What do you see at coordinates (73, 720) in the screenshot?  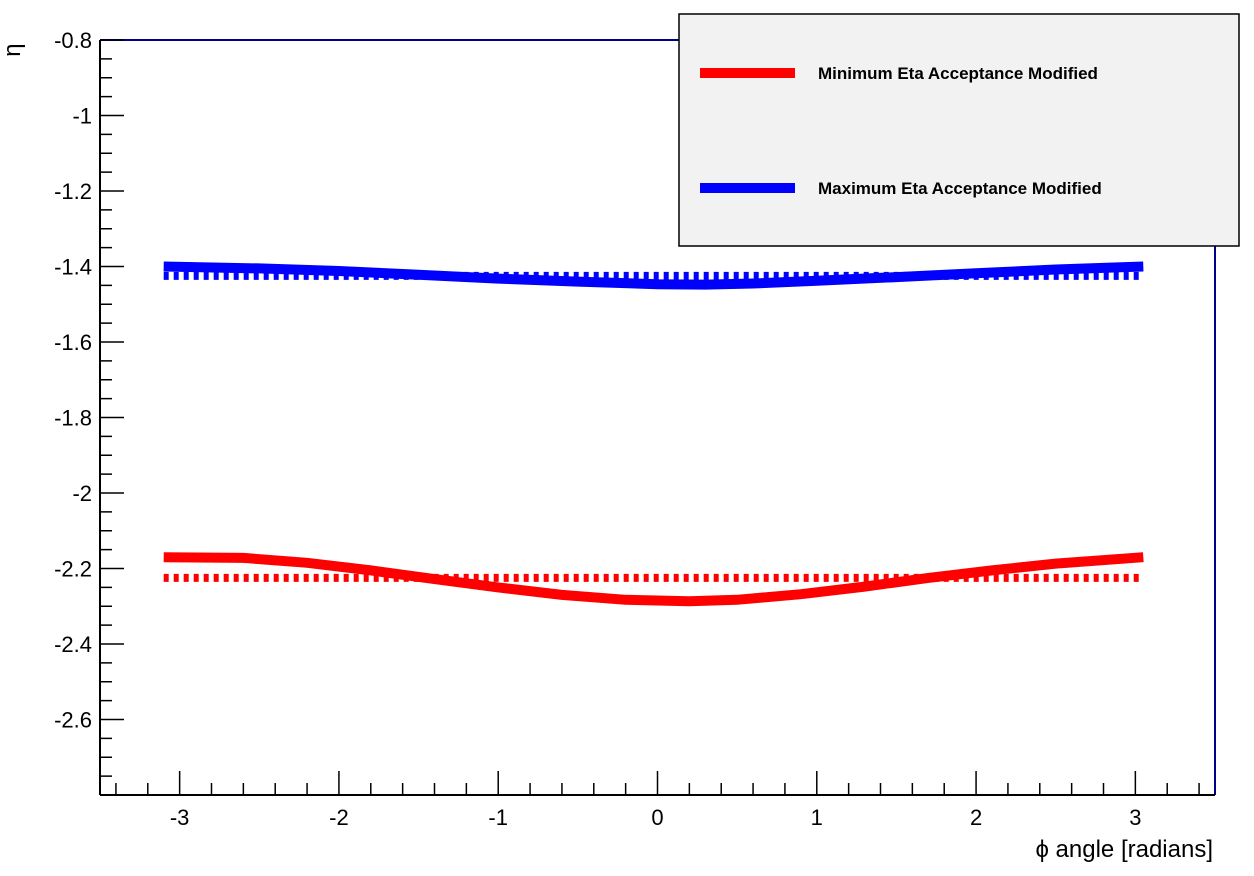 I see `y-tick-label: -2.6` at bounding box center [73, 720].